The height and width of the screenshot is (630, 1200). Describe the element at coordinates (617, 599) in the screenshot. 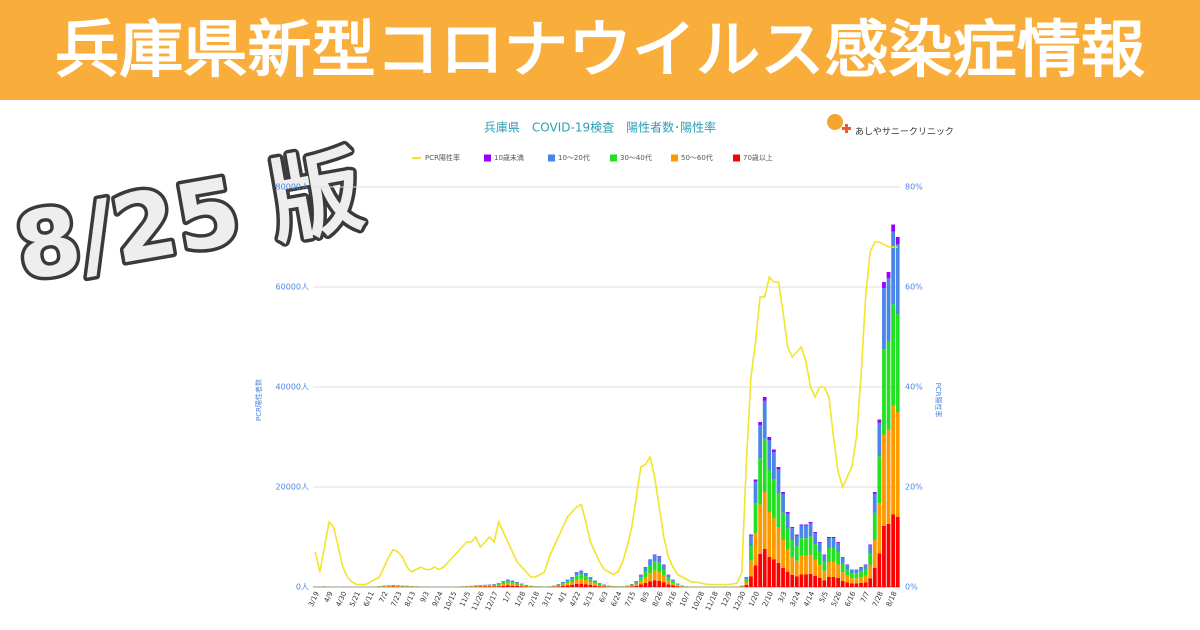

I see `x-tick-label: 6/24` at that location.